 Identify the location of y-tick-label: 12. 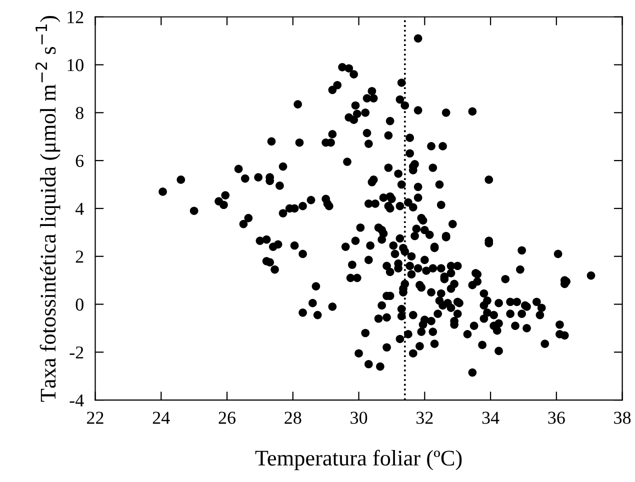
(76, 17).